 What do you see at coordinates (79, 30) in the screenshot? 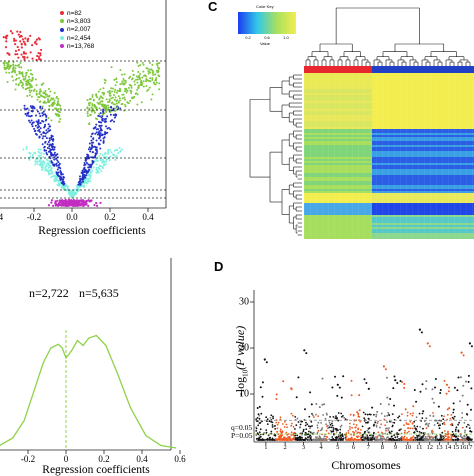
I see `legend-label: n=2,007` at bounding box center [79, 30].